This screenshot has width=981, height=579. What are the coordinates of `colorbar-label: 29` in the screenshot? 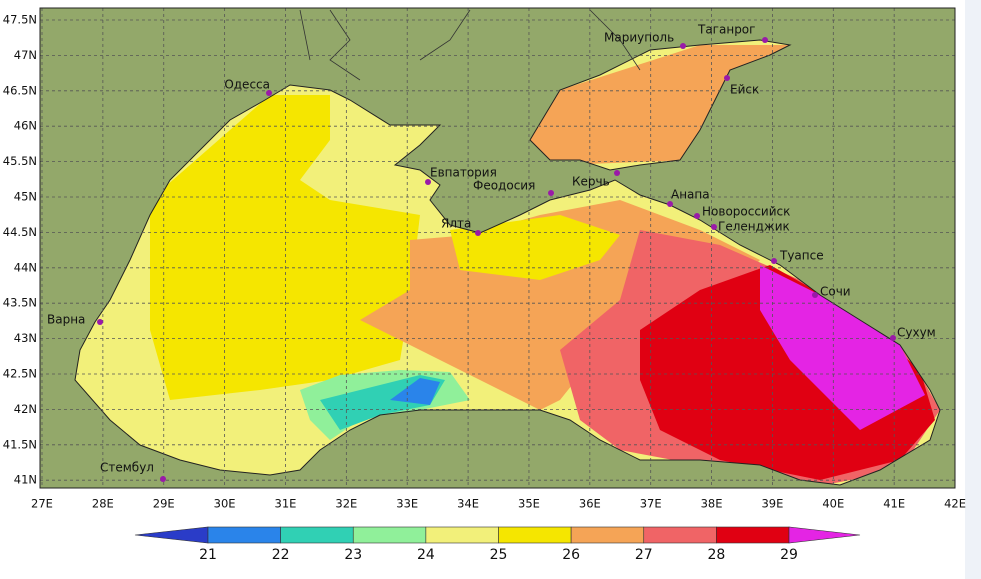 It's located at (789, 555).